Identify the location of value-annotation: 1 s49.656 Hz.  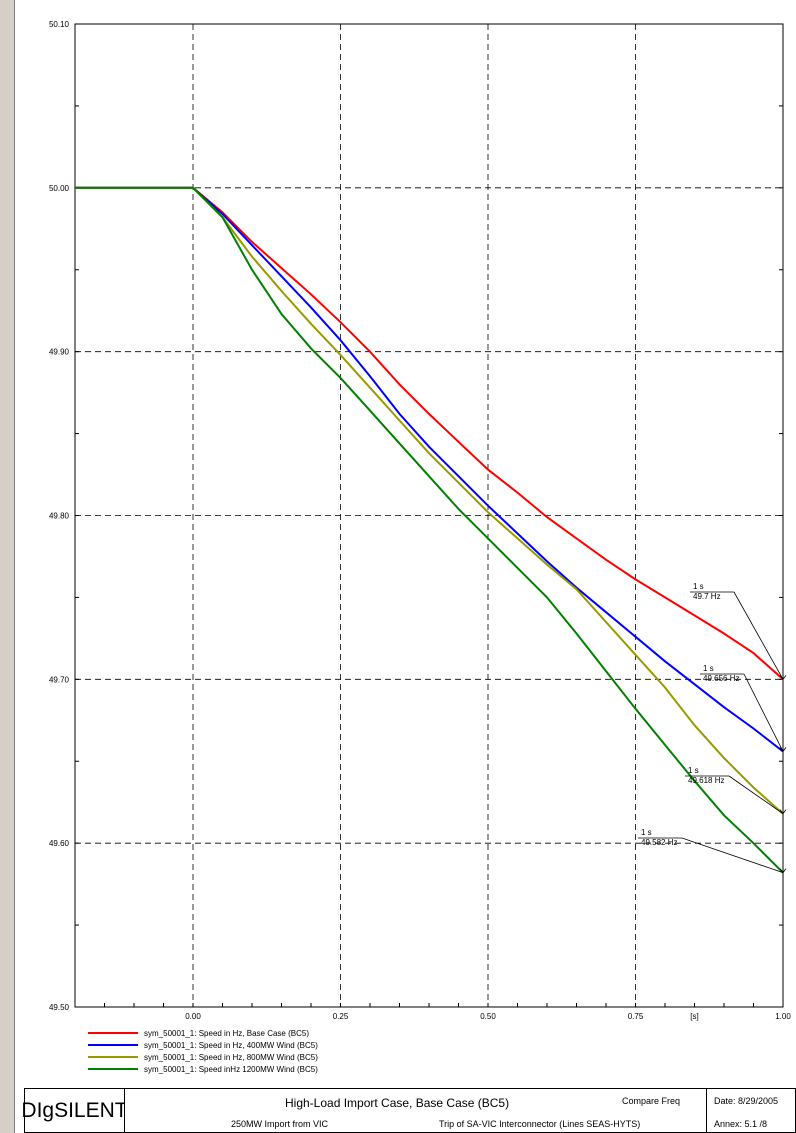
(743, 708).